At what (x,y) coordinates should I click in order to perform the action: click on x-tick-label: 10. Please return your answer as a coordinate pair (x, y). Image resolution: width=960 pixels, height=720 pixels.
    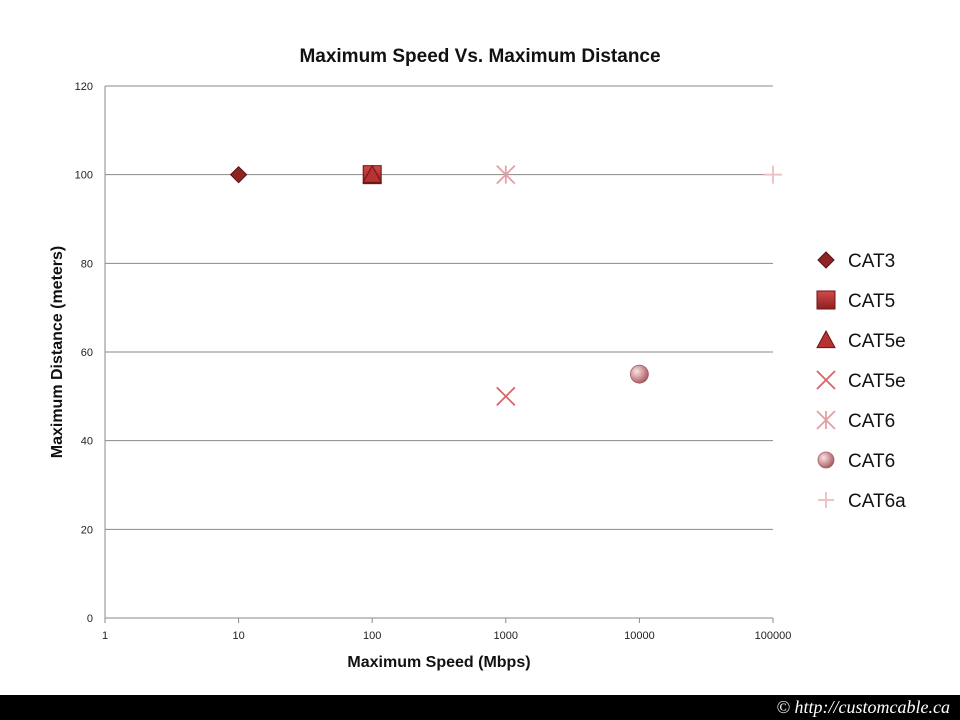
    Looking at the image, I should click on (238, 636).